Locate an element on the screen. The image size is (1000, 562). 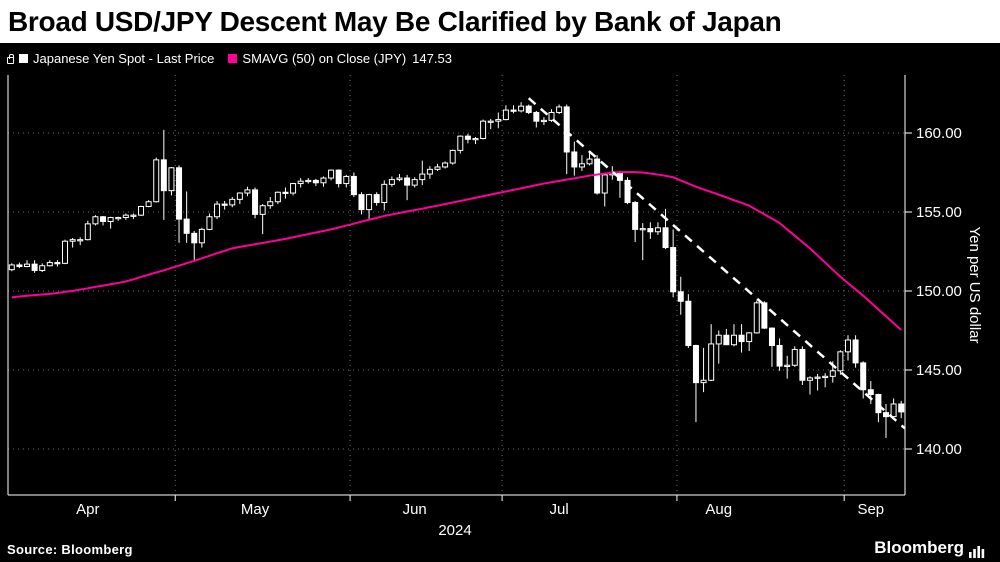
month-label: Jul is located at coordinates (559, 509).